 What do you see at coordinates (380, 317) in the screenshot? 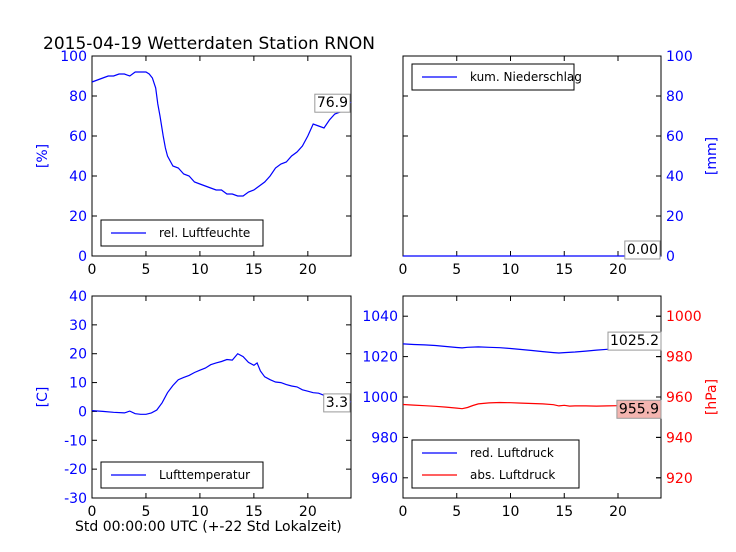
I see `chart-4-y-tick-label: 1040` at bounding box center [380, 317].